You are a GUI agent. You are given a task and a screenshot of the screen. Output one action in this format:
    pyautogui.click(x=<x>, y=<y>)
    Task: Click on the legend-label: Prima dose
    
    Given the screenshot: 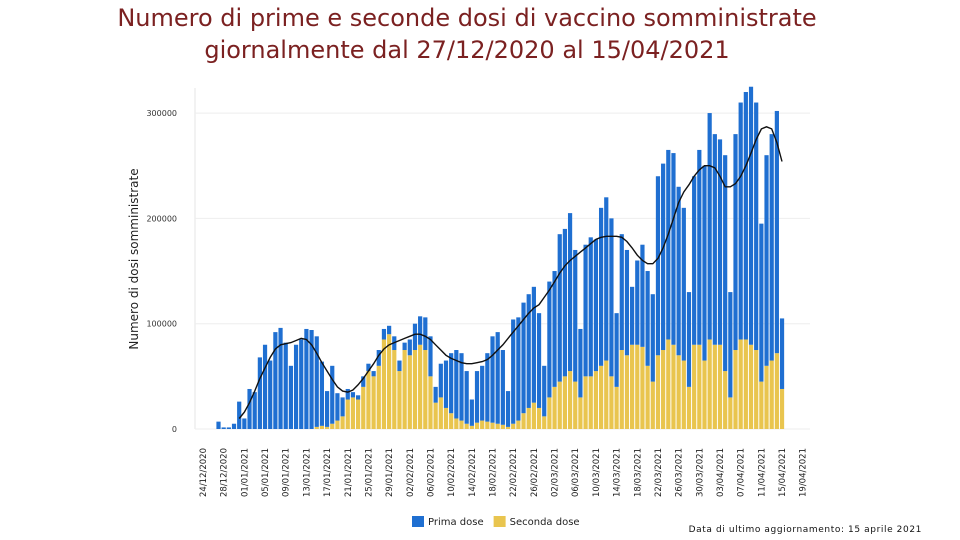 What is the action you would take?
    pyautogui.click(x=456, y=522)
    